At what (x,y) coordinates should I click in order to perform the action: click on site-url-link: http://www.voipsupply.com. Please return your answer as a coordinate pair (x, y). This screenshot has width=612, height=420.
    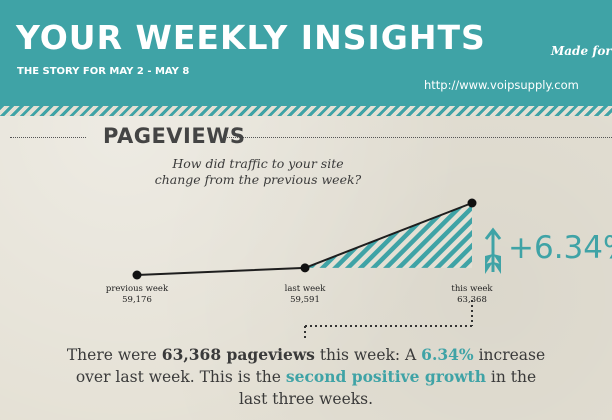
    Looking at the image, I should click on (501, 85).